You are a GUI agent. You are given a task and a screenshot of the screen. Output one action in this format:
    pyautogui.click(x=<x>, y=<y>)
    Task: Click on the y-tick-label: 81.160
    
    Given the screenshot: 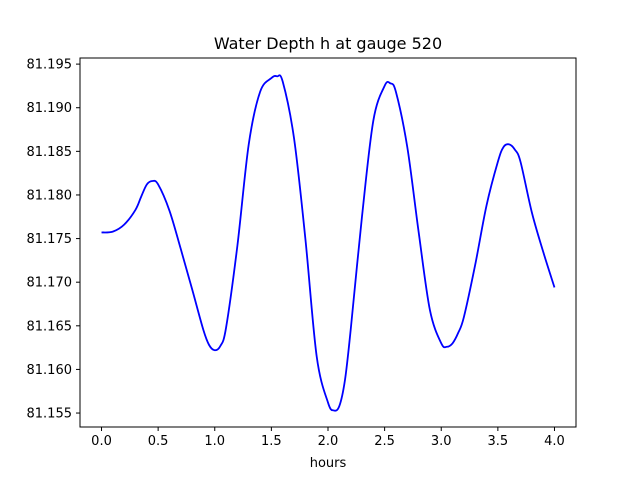 What is the action you would take?
    pyautogui.click(x=50, y=370)
    